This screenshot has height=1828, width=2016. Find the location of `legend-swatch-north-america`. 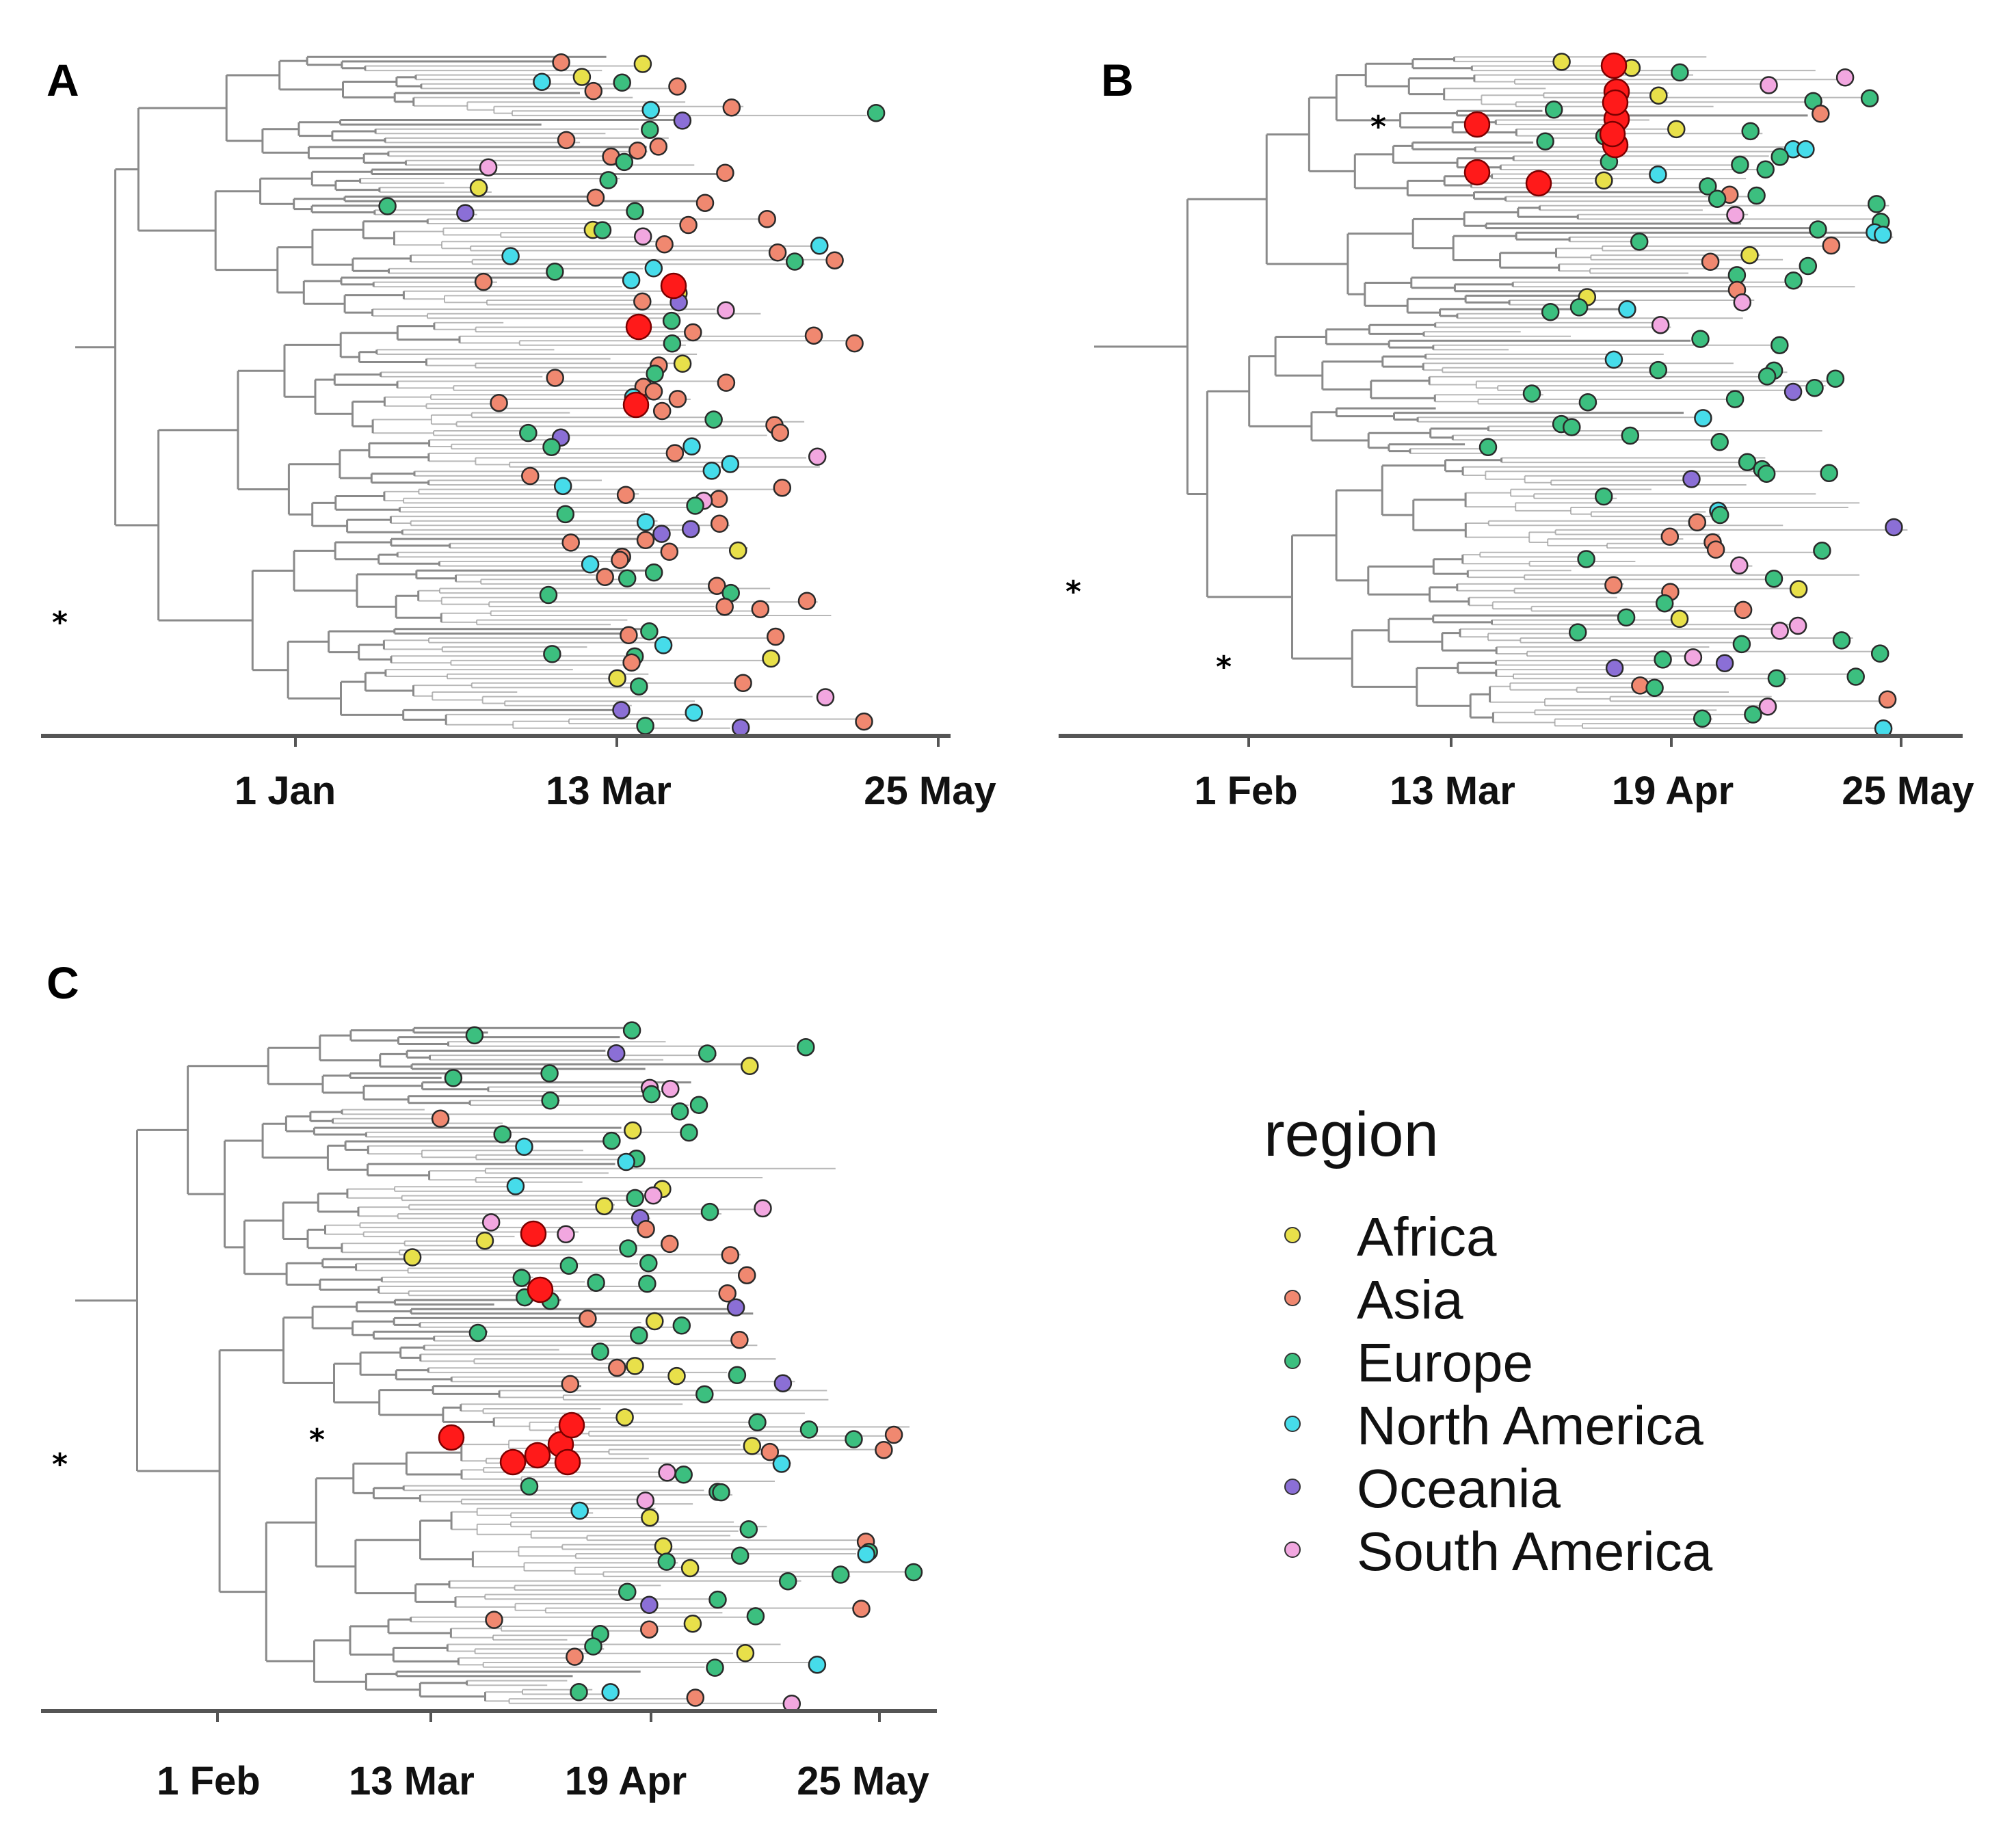

legend-swatch-north-america is located at coordinates (1292, 1424).